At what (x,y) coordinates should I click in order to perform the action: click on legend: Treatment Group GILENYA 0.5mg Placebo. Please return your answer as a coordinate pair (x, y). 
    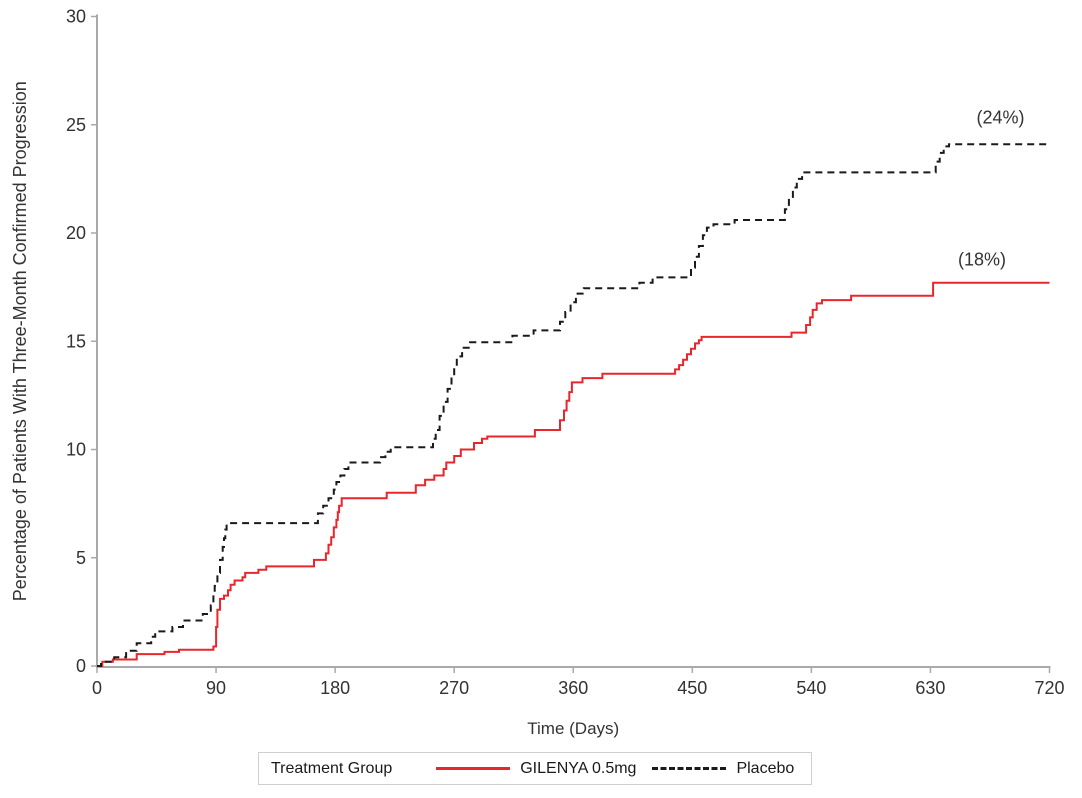
    Looking at the image, I should click on (535, 768).